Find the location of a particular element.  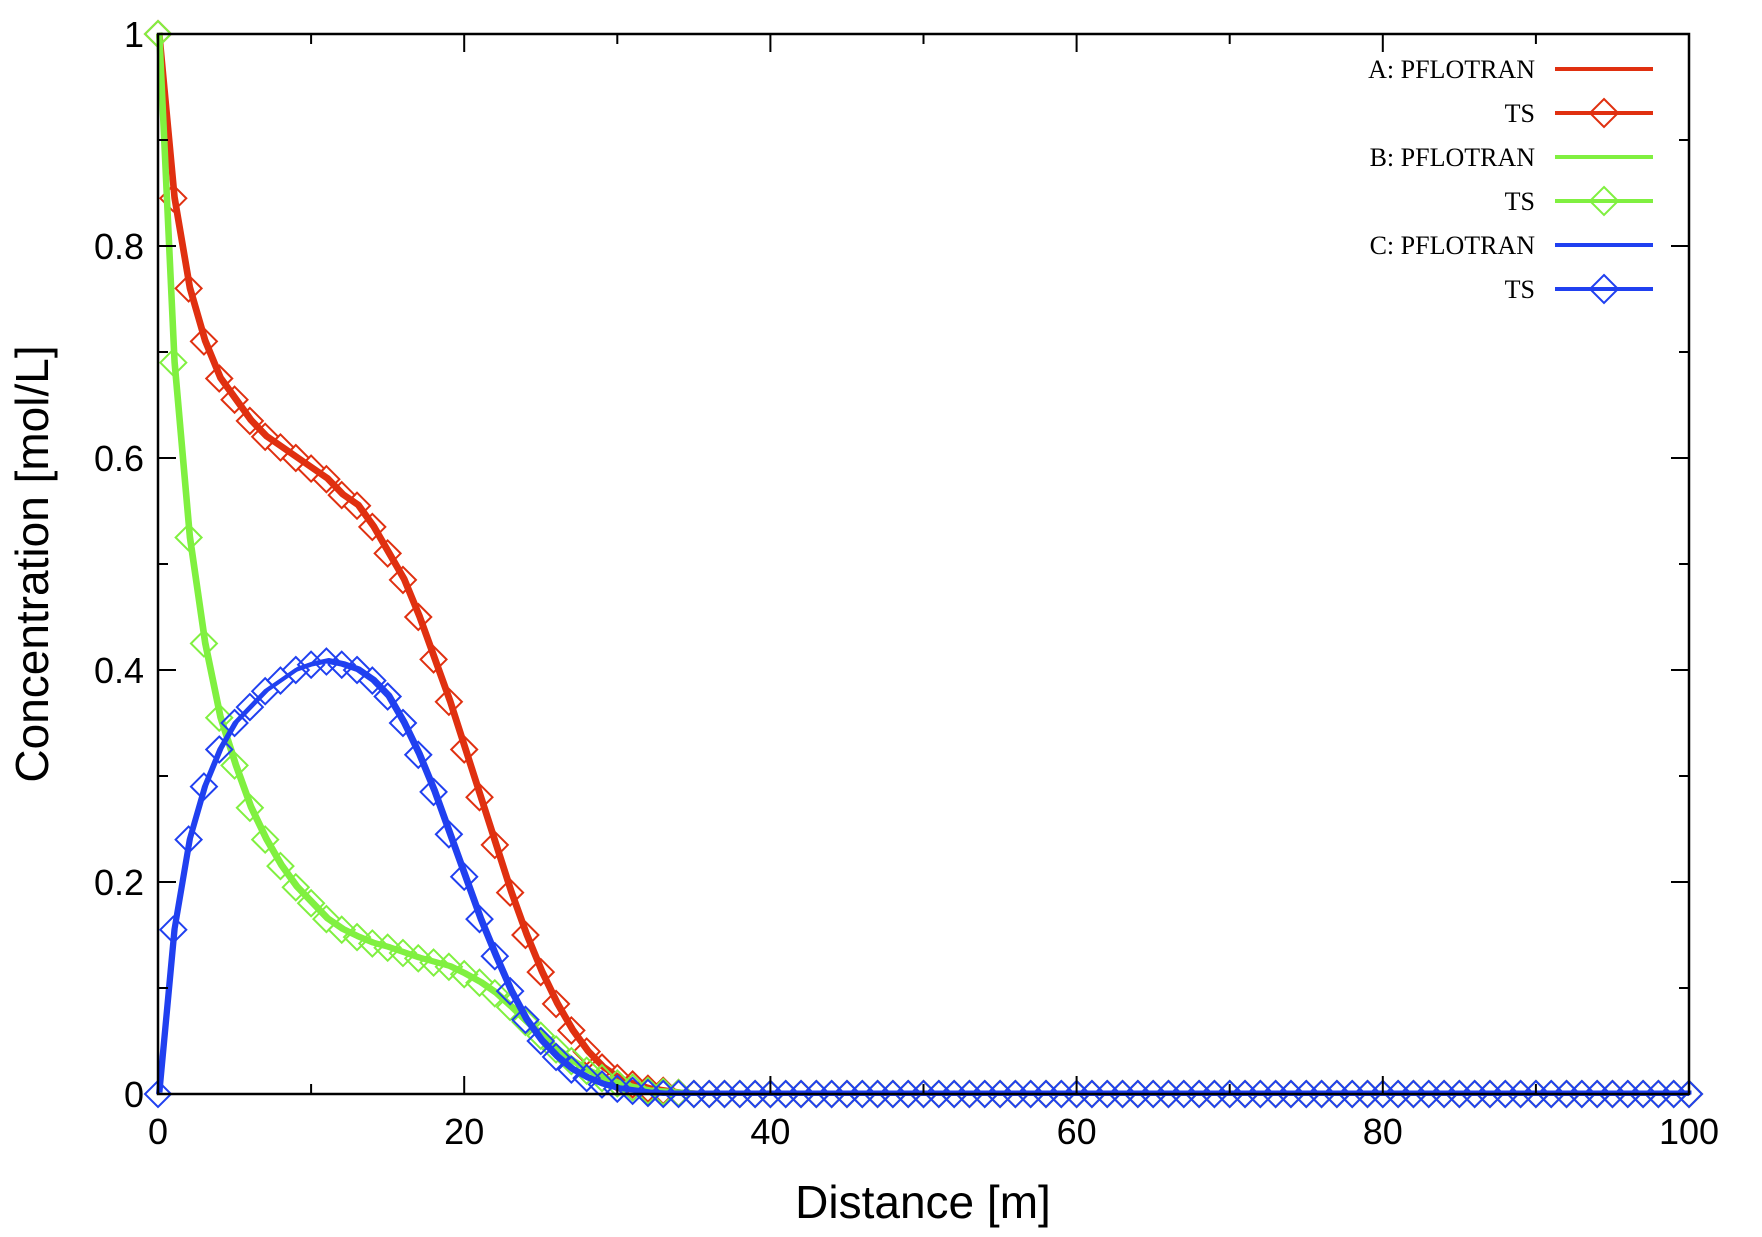

x-tick-label: 100 is located at coordinates (1689, 1131).